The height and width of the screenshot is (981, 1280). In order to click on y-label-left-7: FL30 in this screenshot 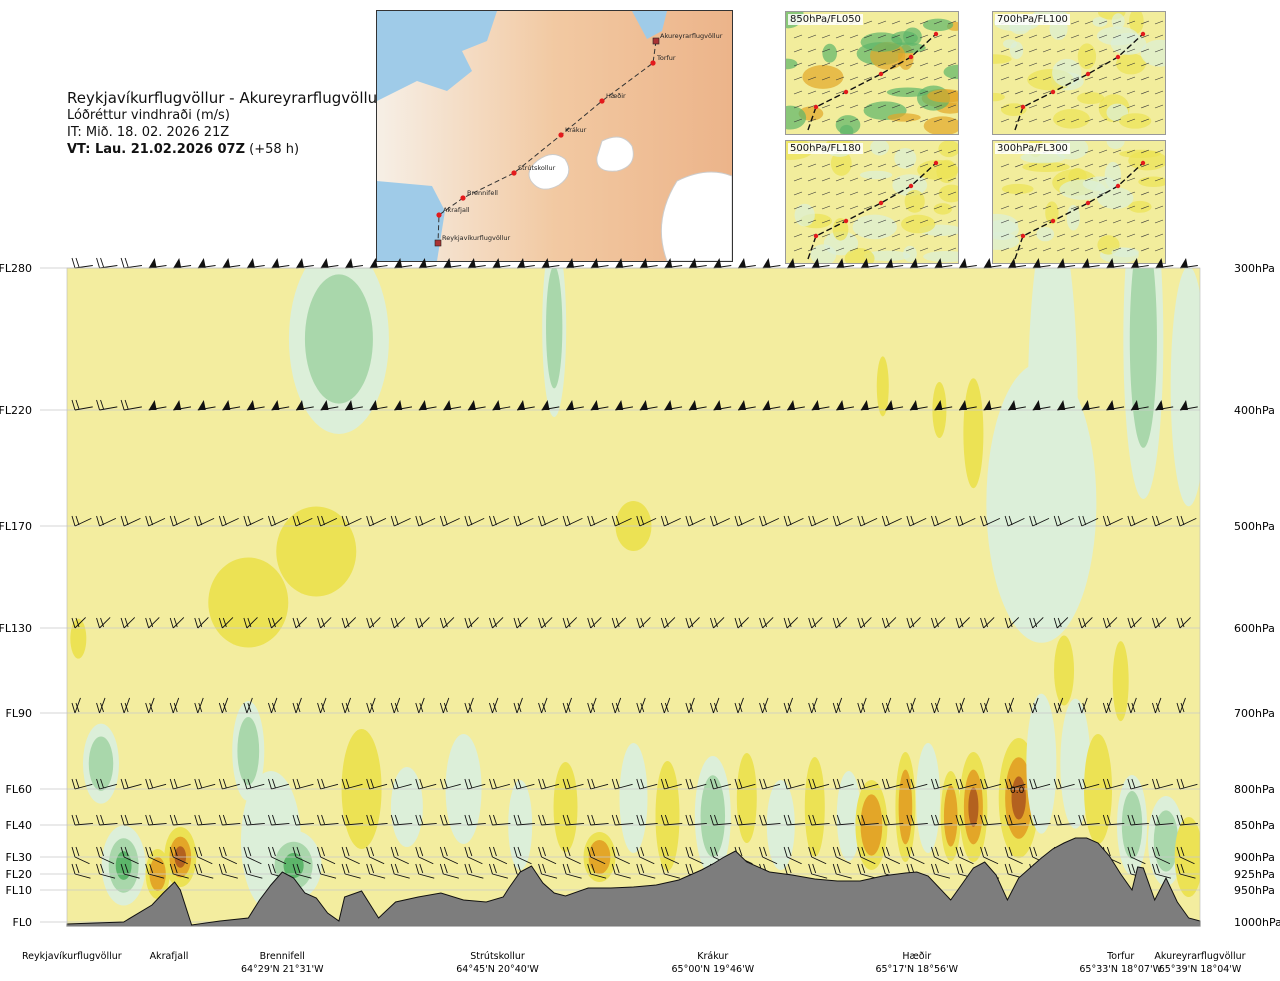, I will do `click(19, 857)`.